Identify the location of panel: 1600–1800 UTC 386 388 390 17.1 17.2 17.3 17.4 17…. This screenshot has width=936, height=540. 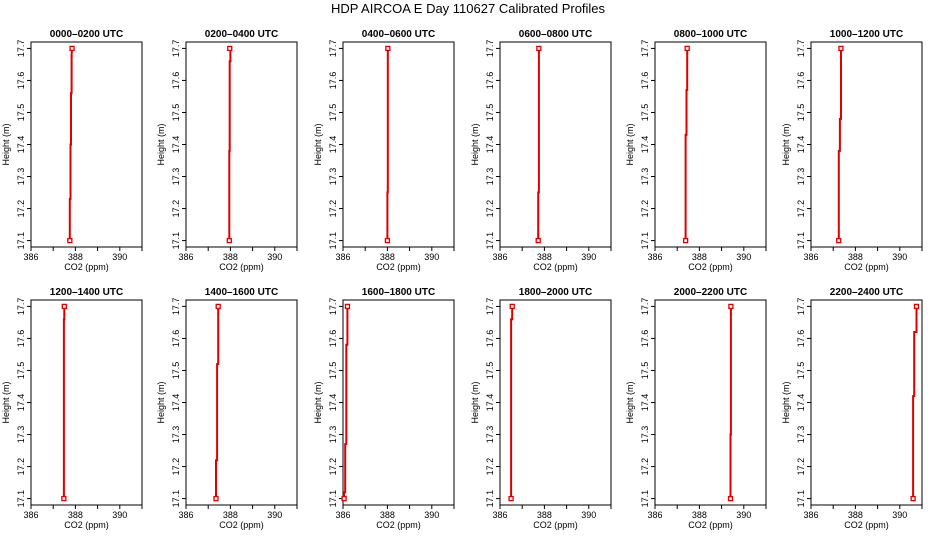
(384, 408).